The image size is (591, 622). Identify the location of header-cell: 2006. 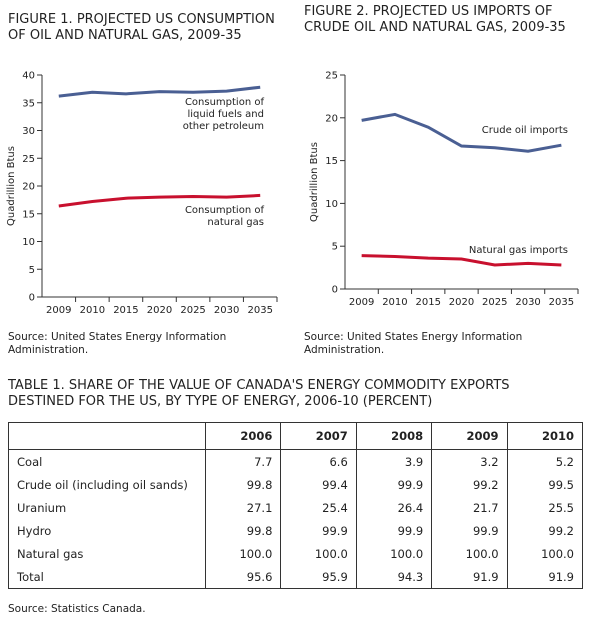
(242, 436).